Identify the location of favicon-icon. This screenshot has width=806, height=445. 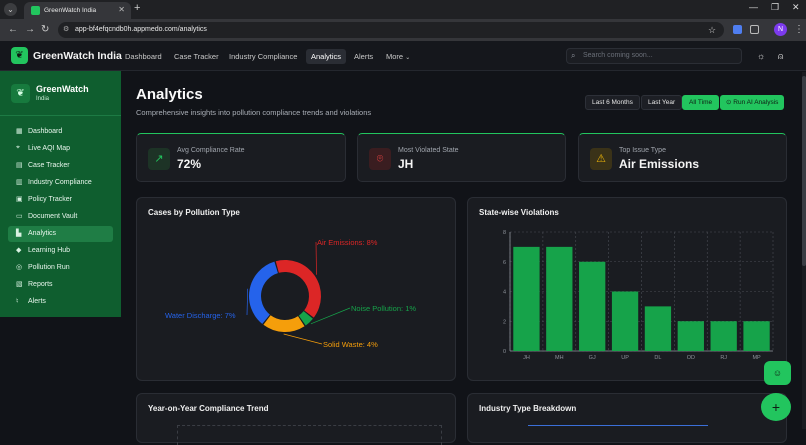
(35, 10).